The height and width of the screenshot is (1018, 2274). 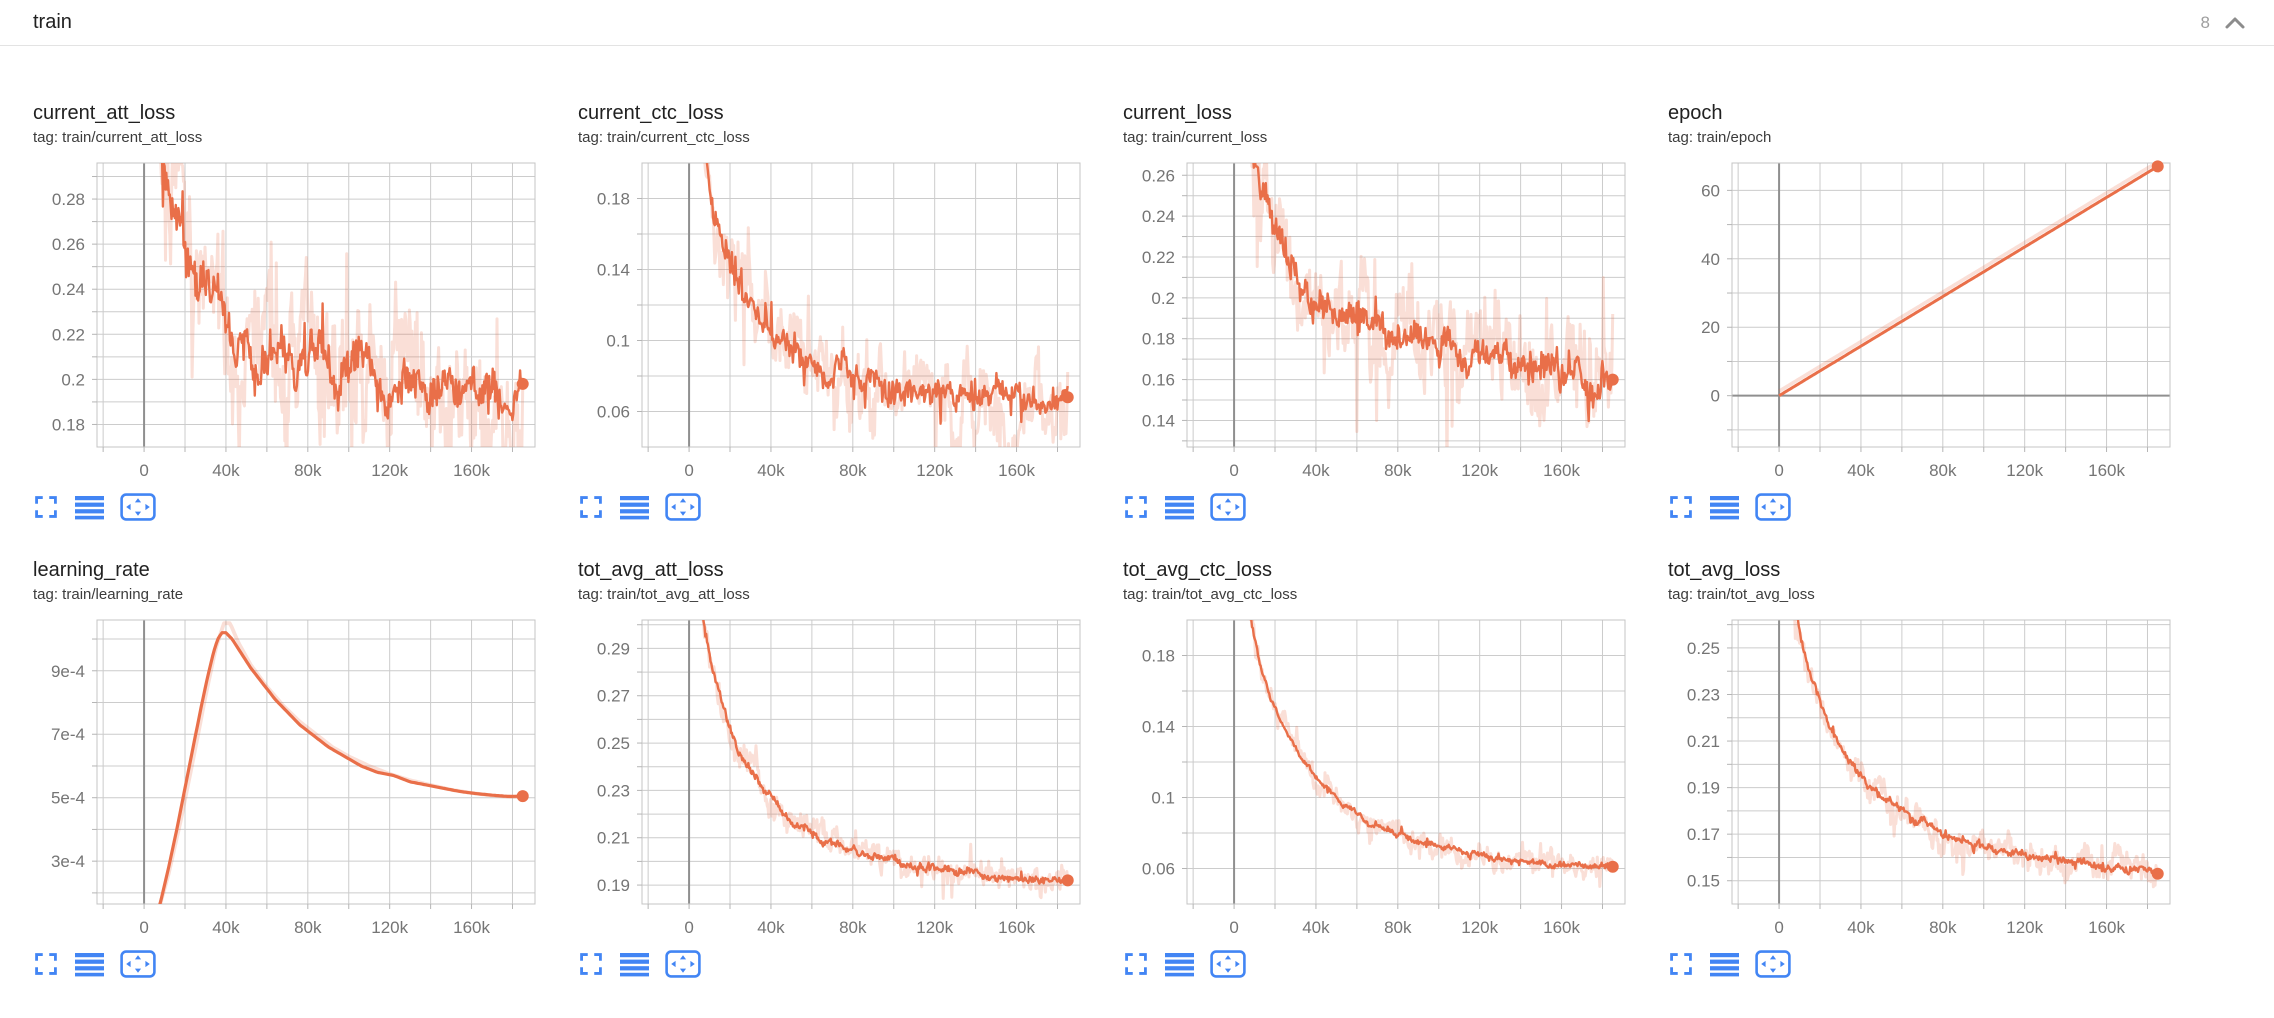 I want to click on y-tick-label: 0.1, so click(x=1163, y=798).